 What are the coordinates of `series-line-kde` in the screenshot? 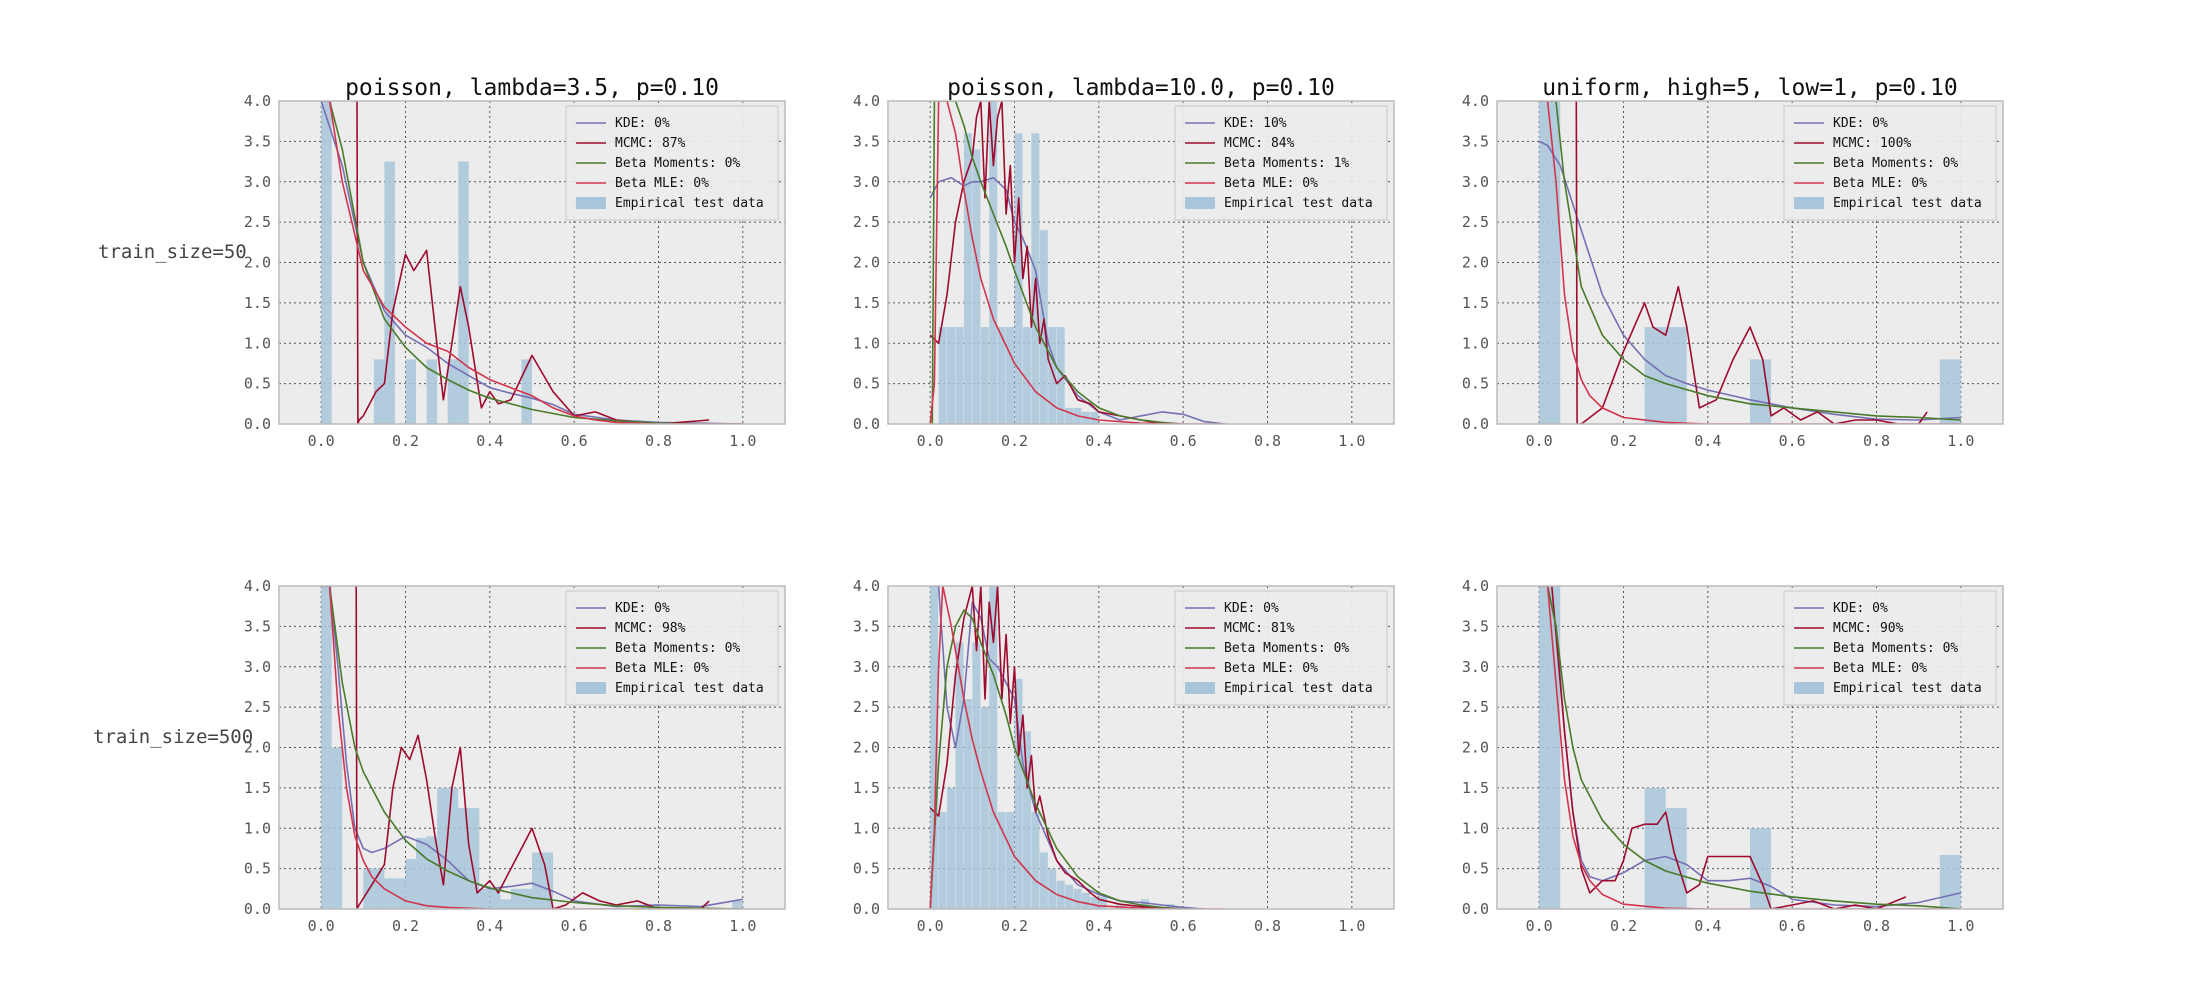 It's located at (1077, 300).